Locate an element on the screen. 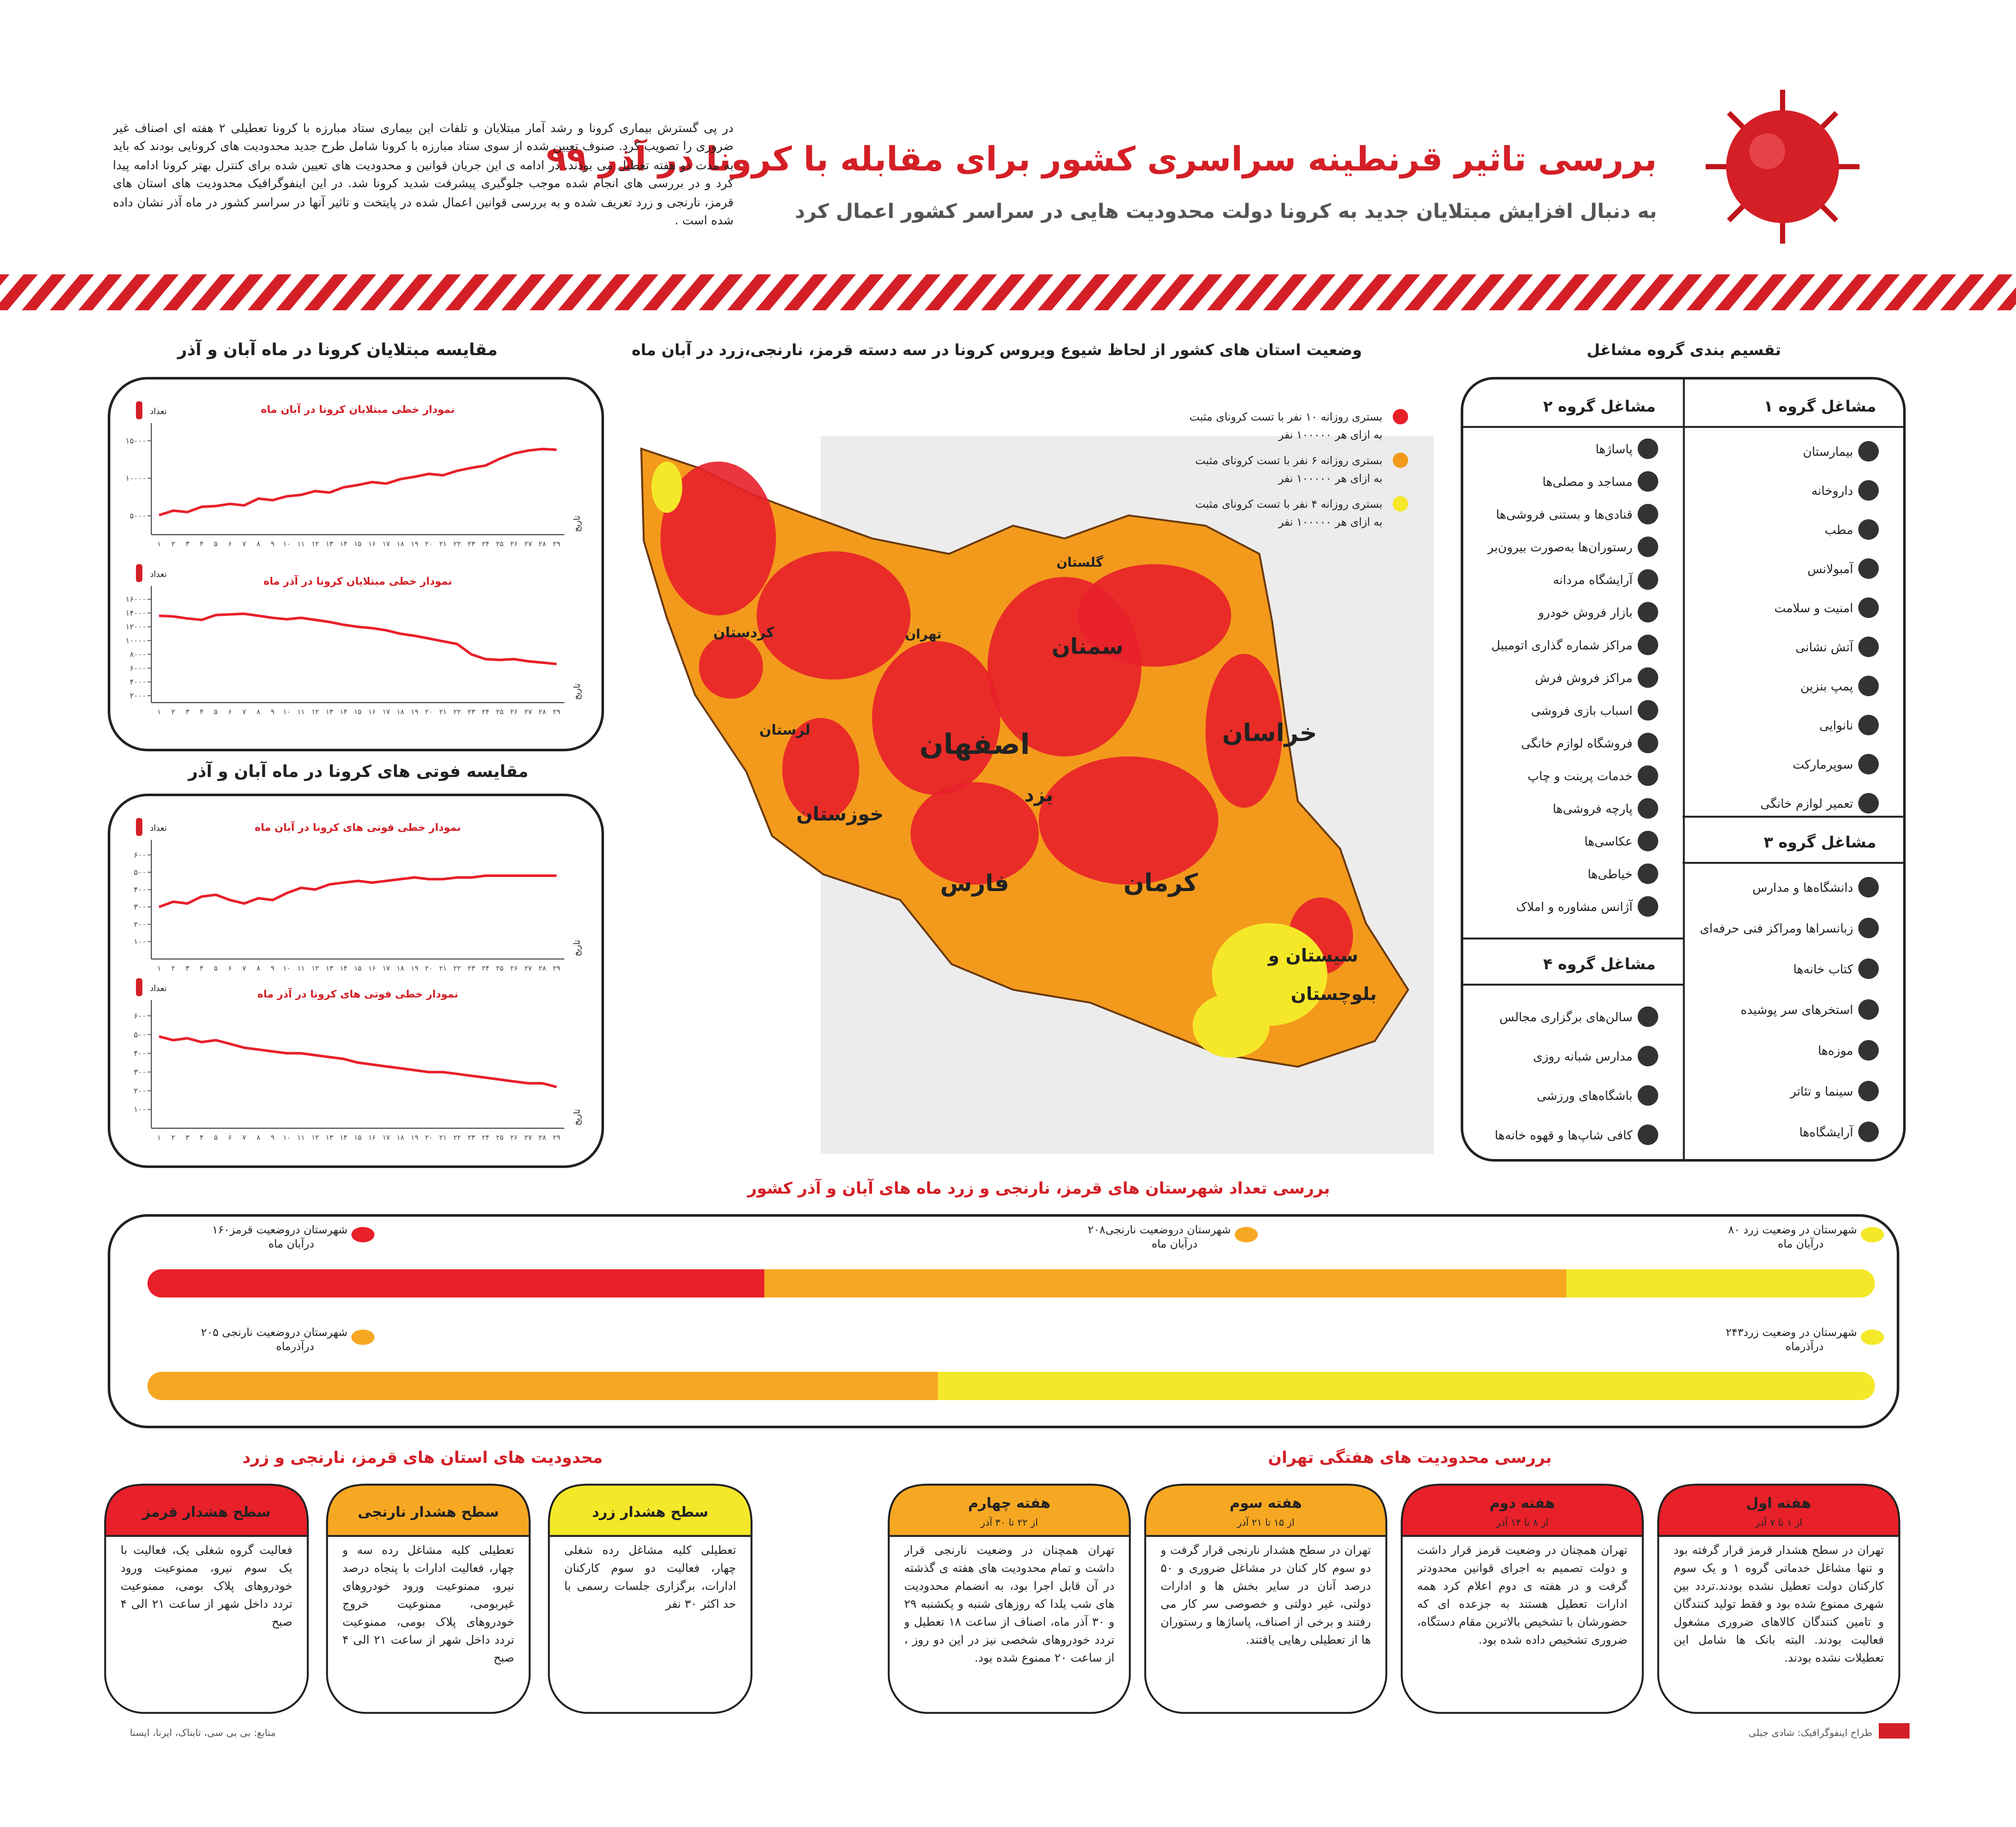 The width and height of the screenshot is (2016, 1827). x-tick-label: ۱۰ is located at coordinates (287, 968).